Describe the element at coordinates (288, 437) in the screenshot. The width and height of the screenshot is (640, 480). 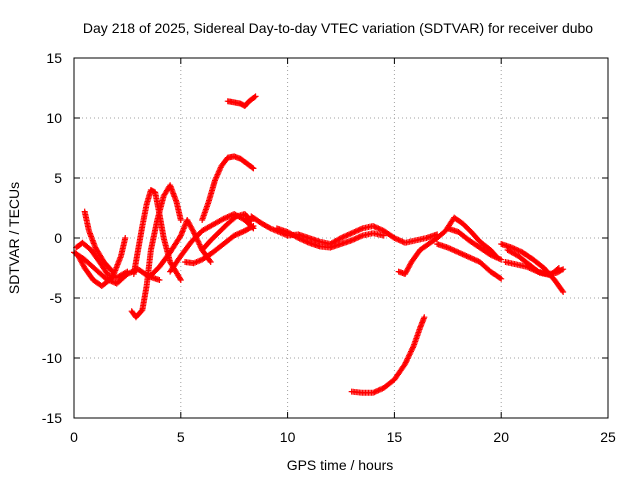
I see `x-tick-label: 10` at that location.